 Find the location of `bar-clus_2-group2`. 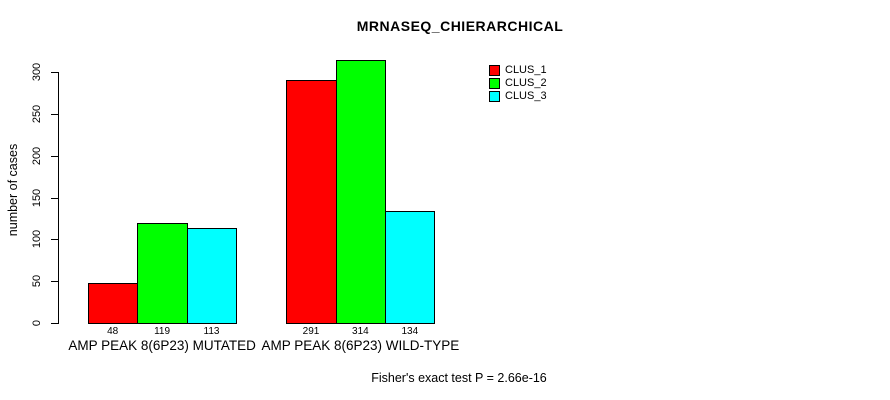

bar-clus_2-group2 is located at coordinates (361, 192).